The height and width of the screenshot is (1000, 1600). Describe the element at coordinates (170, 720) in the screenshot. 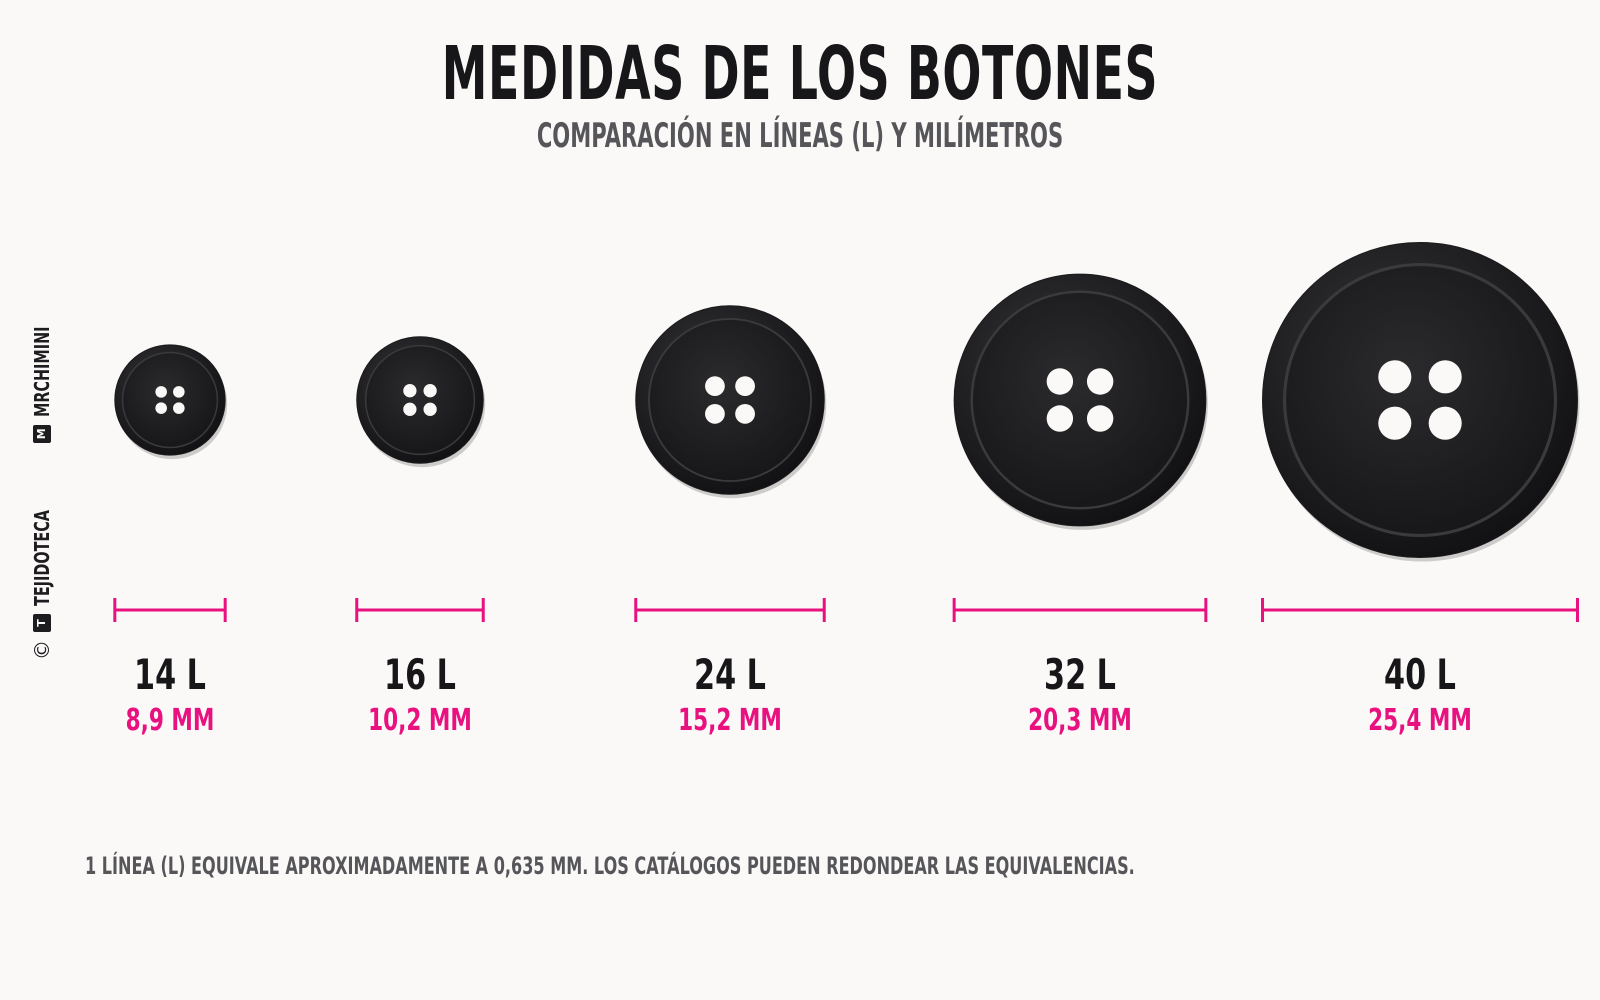

I see `size-label-mm-0: 8,9 MM` at that location.